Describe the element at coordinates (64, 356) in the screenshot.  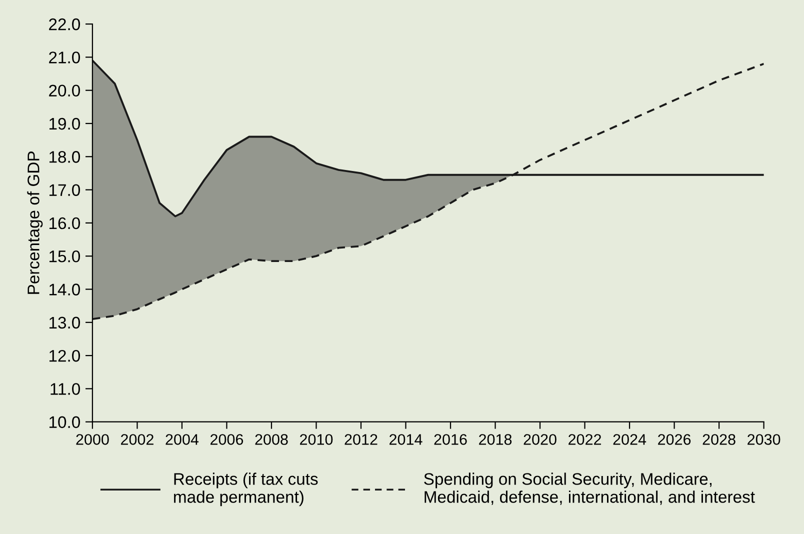
I see `y-tick-label: 12.0` at that location.